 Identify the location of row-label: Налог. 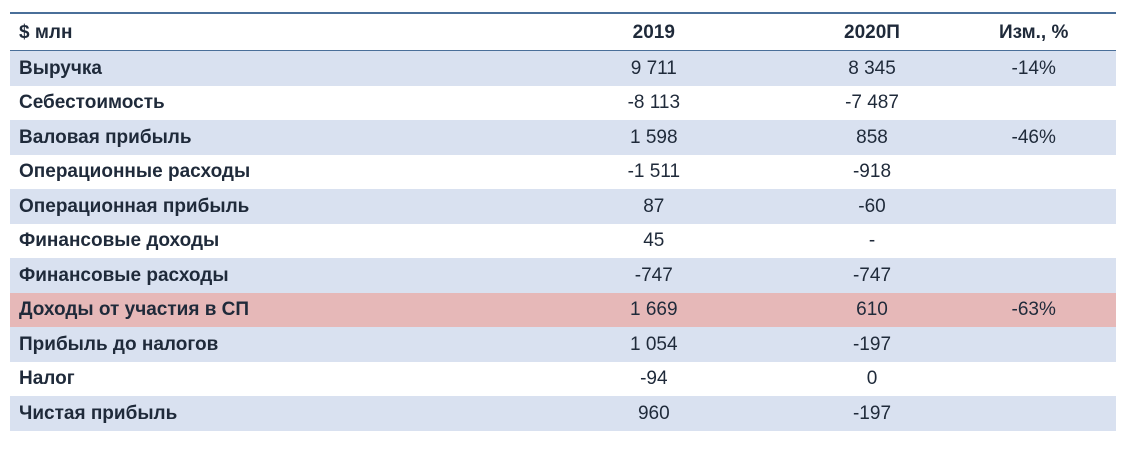
(47, 379).